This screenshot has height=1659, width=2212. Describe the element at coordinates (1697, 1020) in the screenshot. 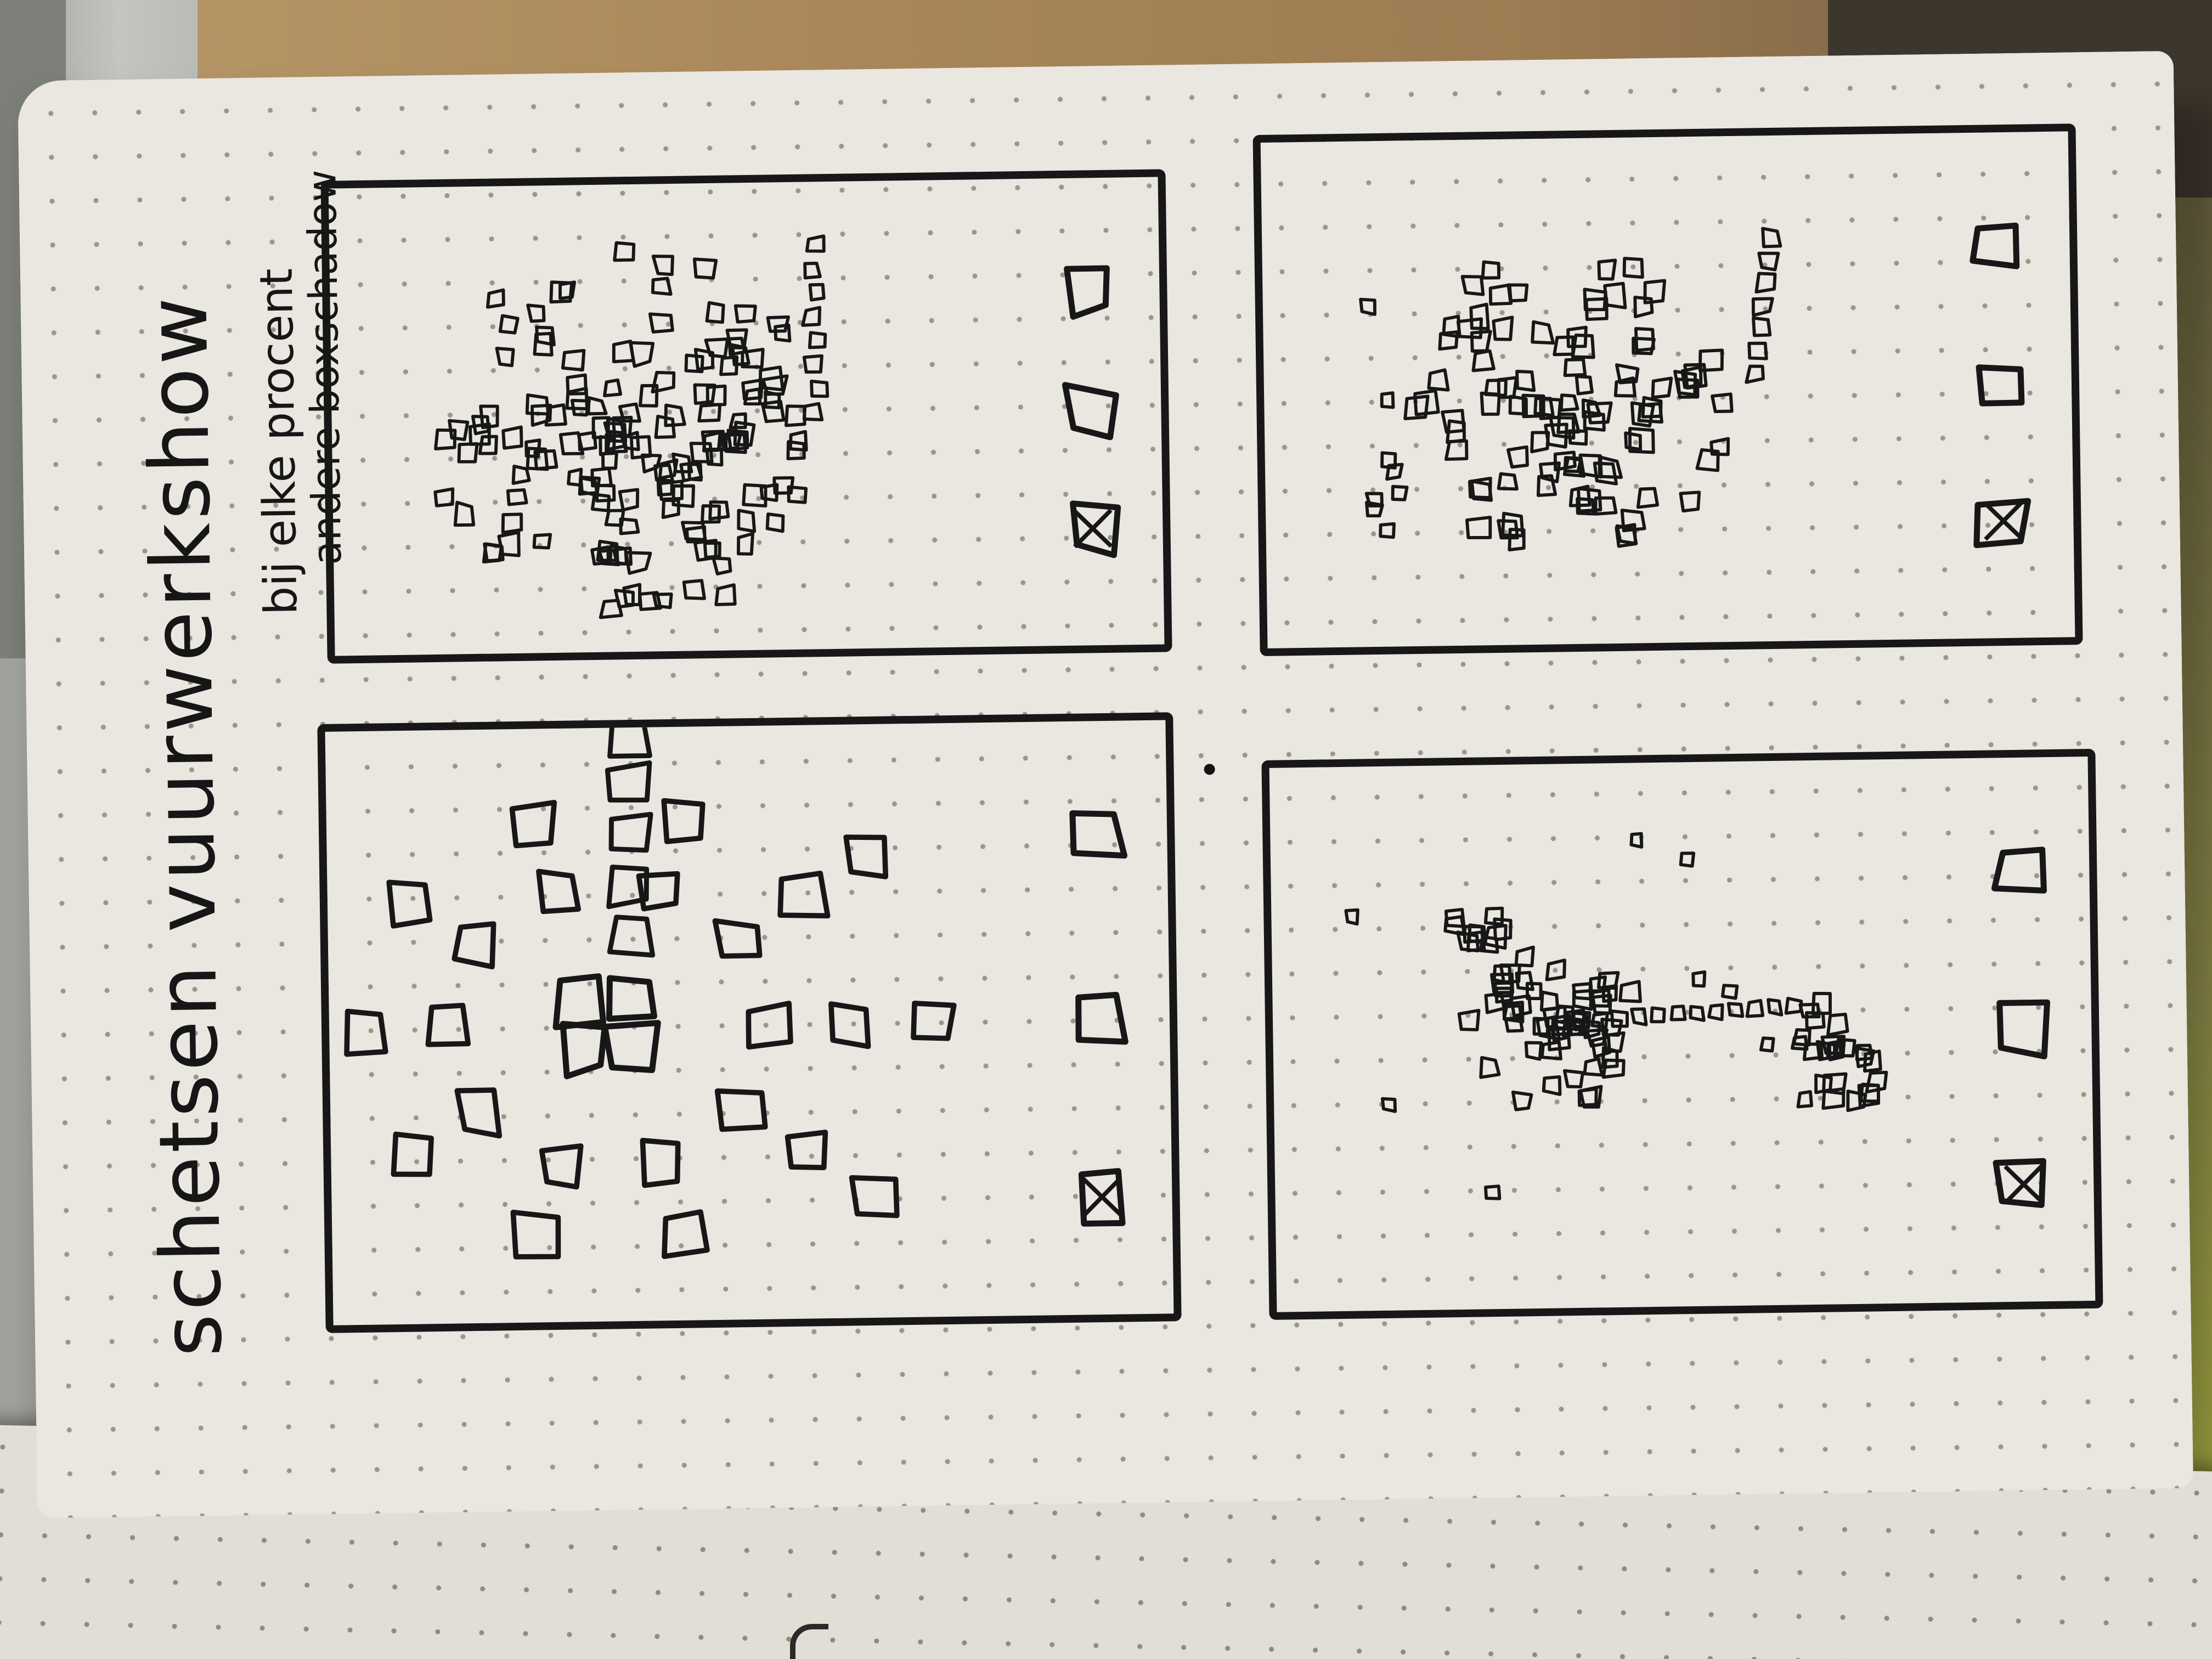

I see `sketch-4-drawing` at that location.